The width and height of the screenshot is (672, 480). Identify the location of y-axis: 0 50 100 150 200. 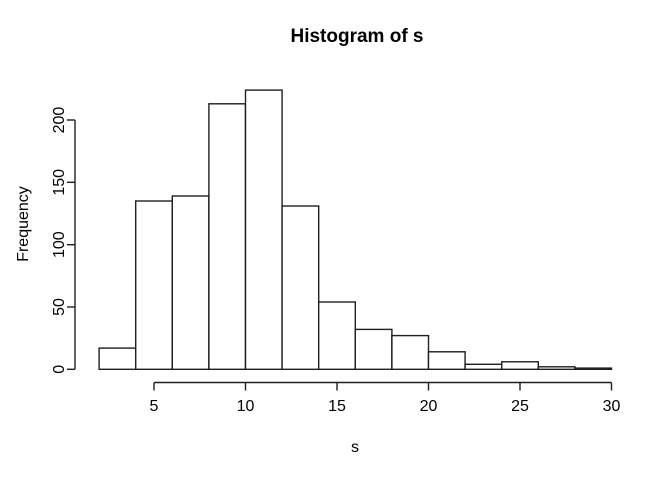
(63, 240).